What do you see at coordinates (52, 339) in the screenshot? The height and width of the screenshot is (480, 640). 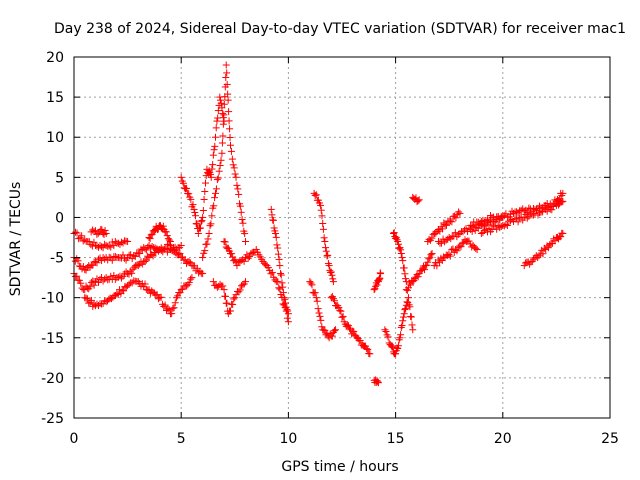 I see `y-tick-label: -15` at bounding box center [52, 339].